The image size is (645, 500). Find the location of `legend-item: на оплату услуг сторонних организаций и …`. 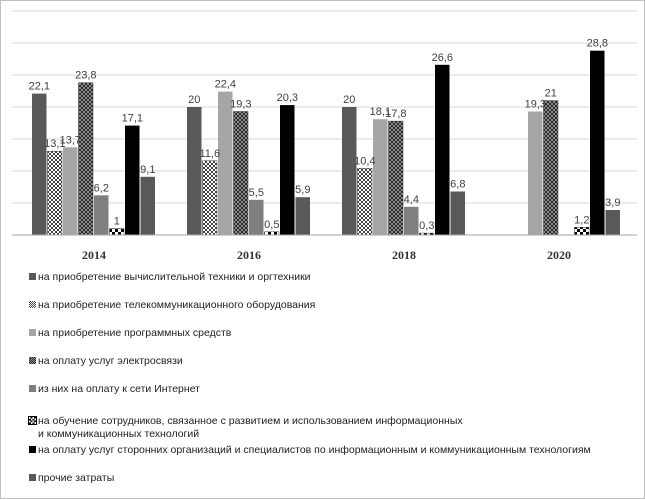

legend-item: на оплату услуг сторонних организаций и … is located at coordinates (310, 450).